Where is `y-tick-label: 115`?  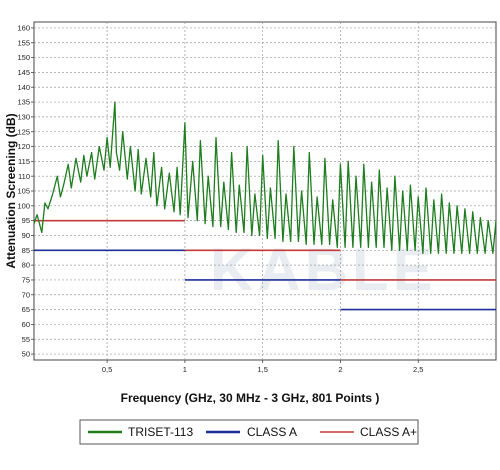
y-tick-label: 115 is located at coordinates (24, 161).